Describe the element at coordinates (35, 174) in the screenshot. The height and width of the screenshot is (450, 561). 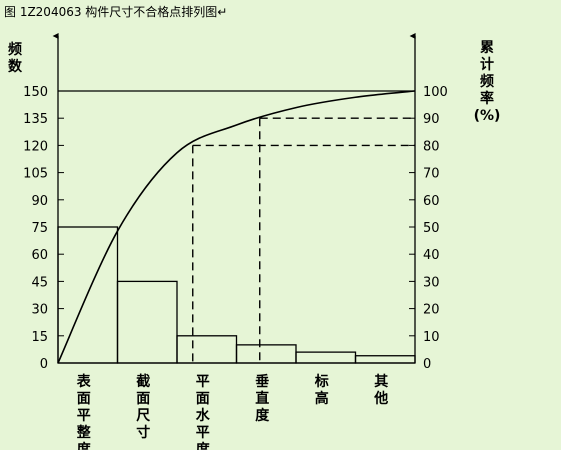
I see `y-tick-label: 105` at that location.